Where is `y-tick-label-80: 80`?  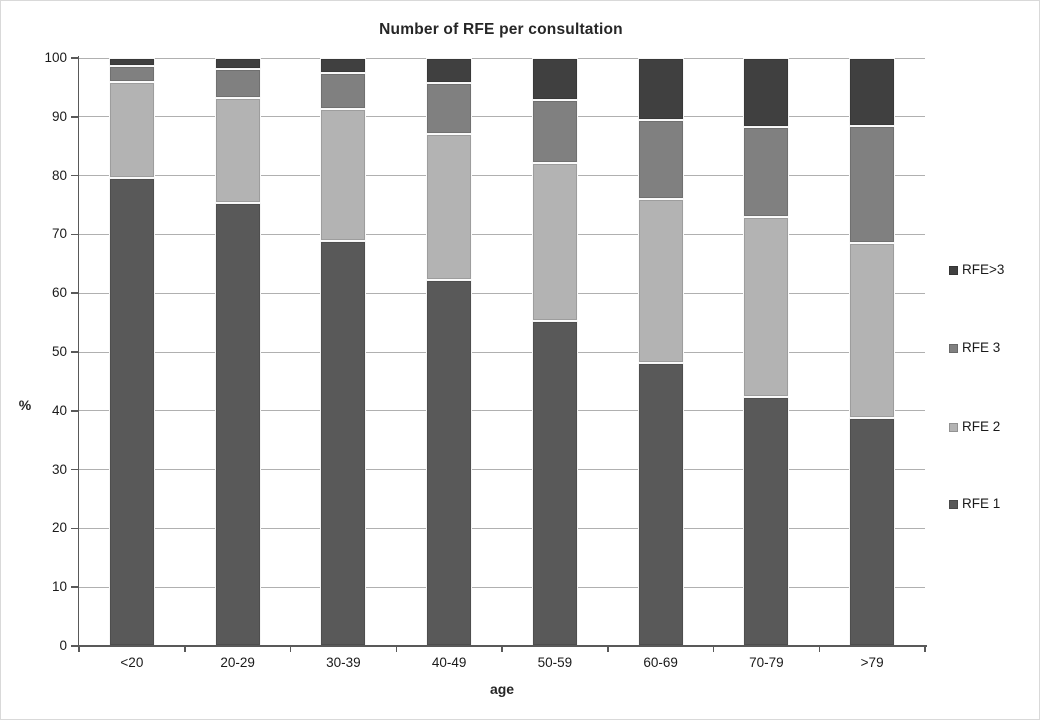 y-tick-label-80: 80 is located at coordinates (59, 175).